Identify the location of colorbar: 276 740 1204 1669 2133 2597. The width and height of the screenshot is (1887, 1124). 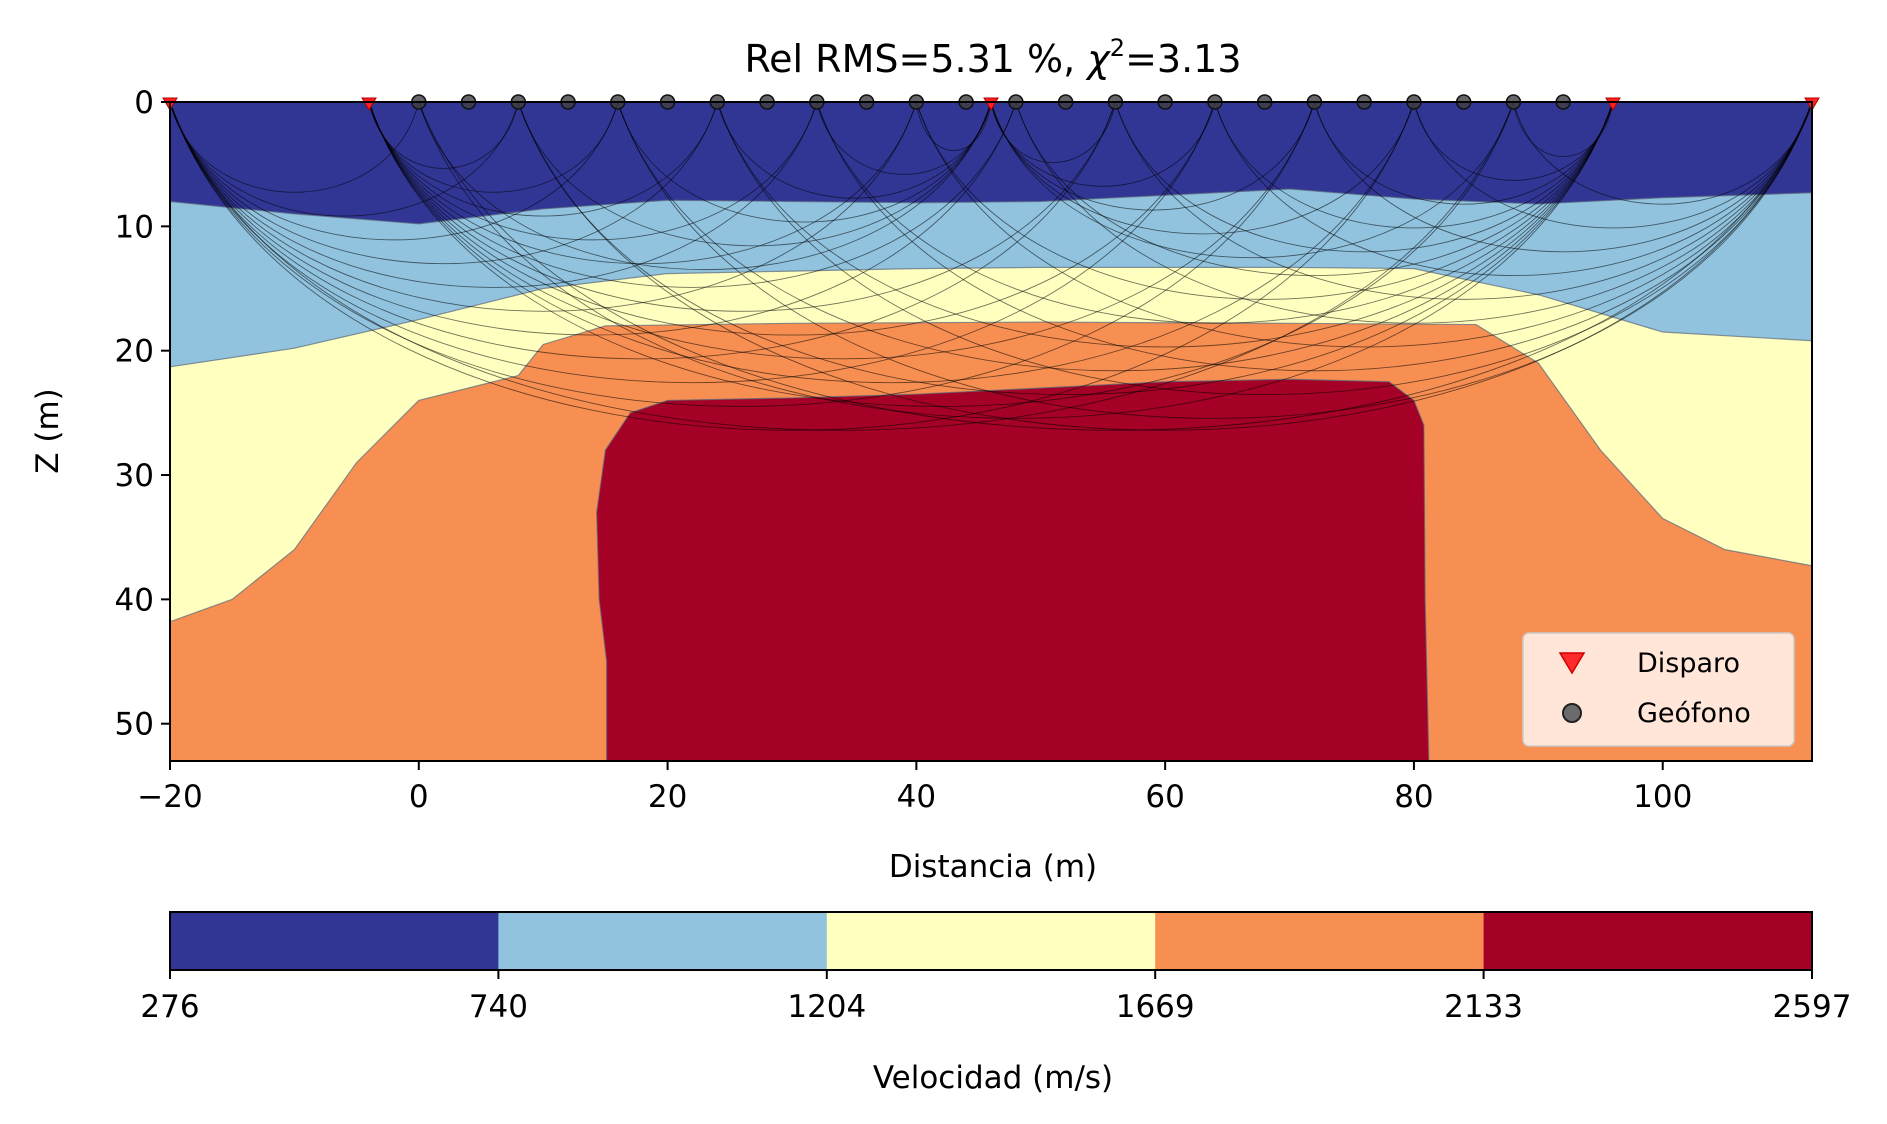
(996, 968).